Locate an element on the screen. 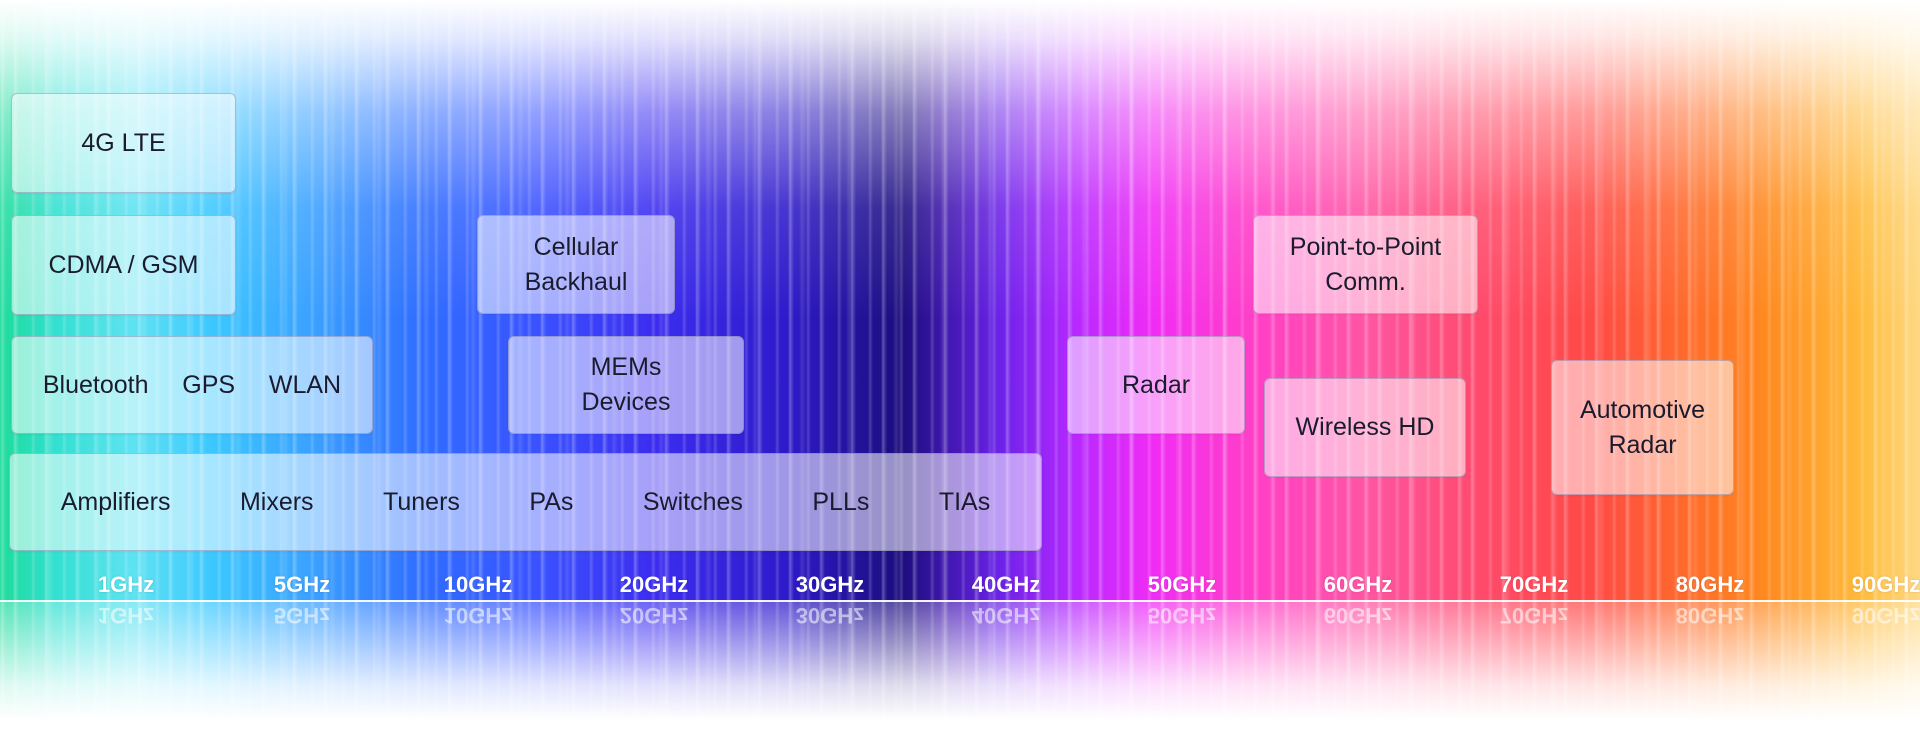 The width and height of the screenshot is (1920, 741). lte-label: 4G LTE is located at coordinates (123, 142).